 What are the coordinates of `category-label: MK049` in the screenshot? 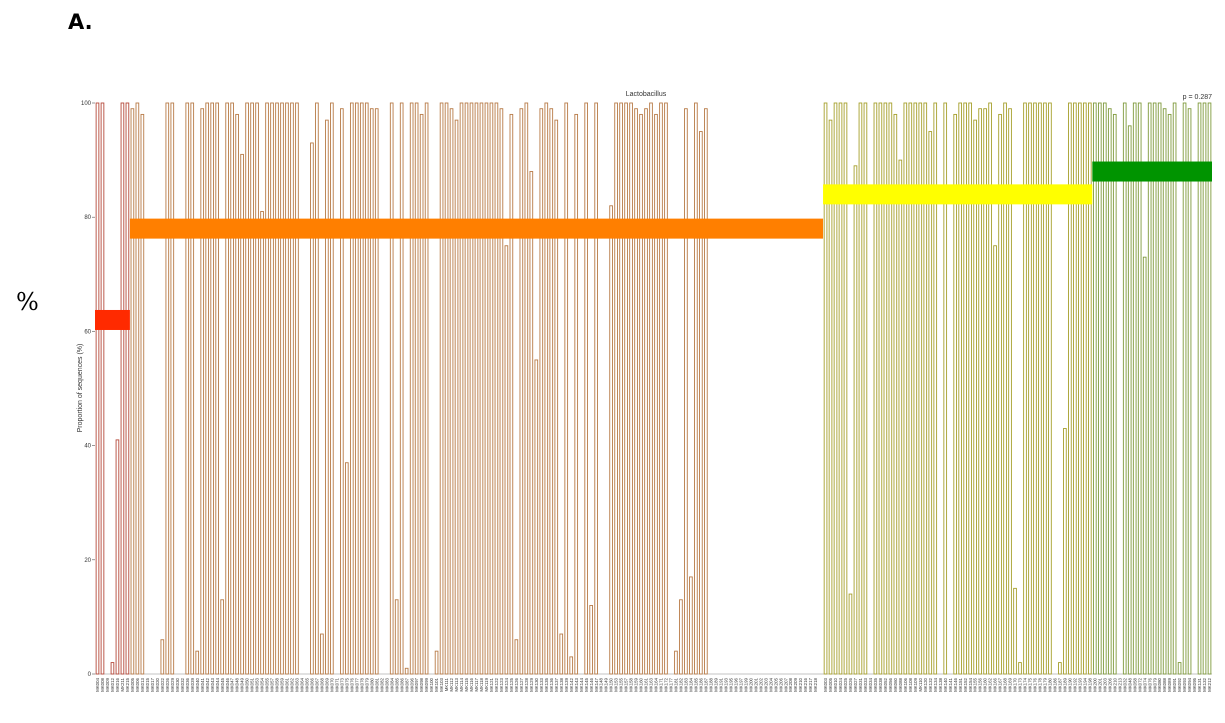 It's located at (242, 684).